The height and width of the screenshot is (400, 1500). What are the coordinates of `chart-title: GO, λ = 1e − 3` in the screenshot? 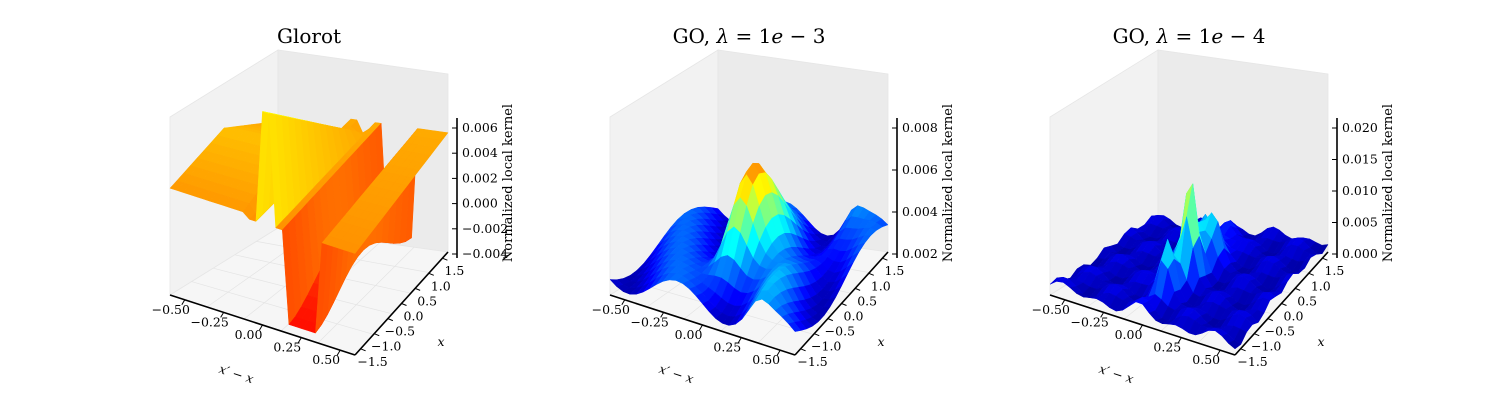 It's located at (749, 36).